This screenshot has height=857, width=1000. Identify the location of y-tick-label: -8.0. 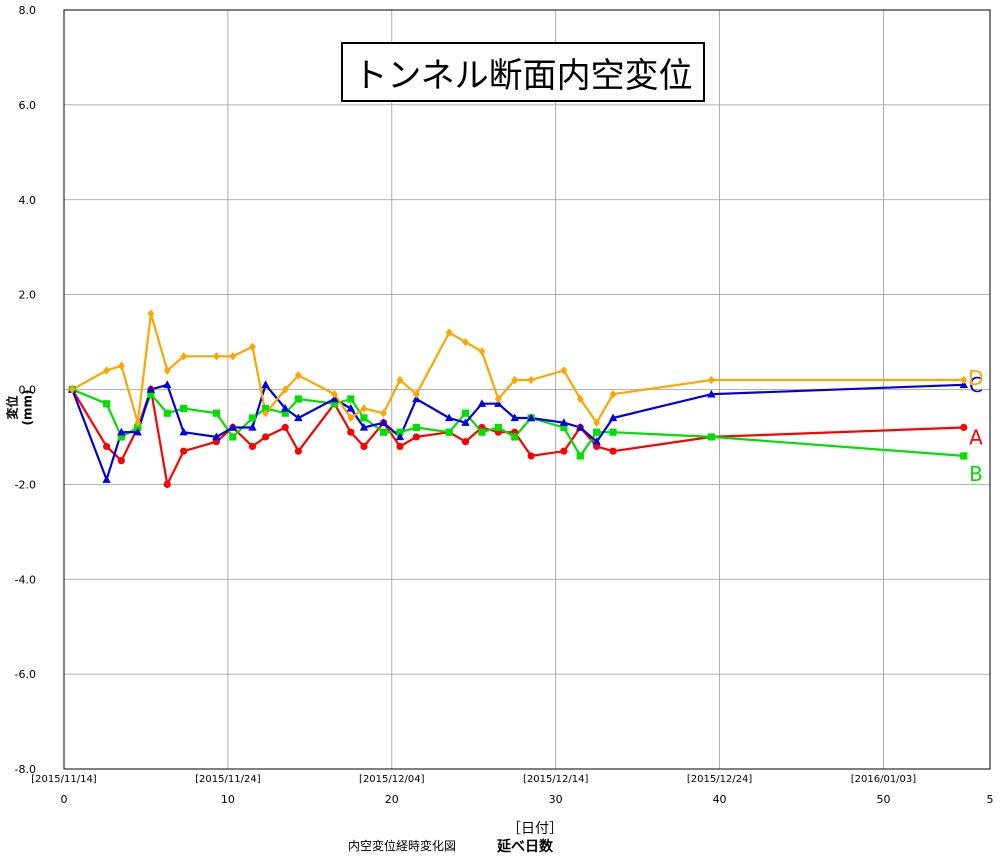
(25, 769).